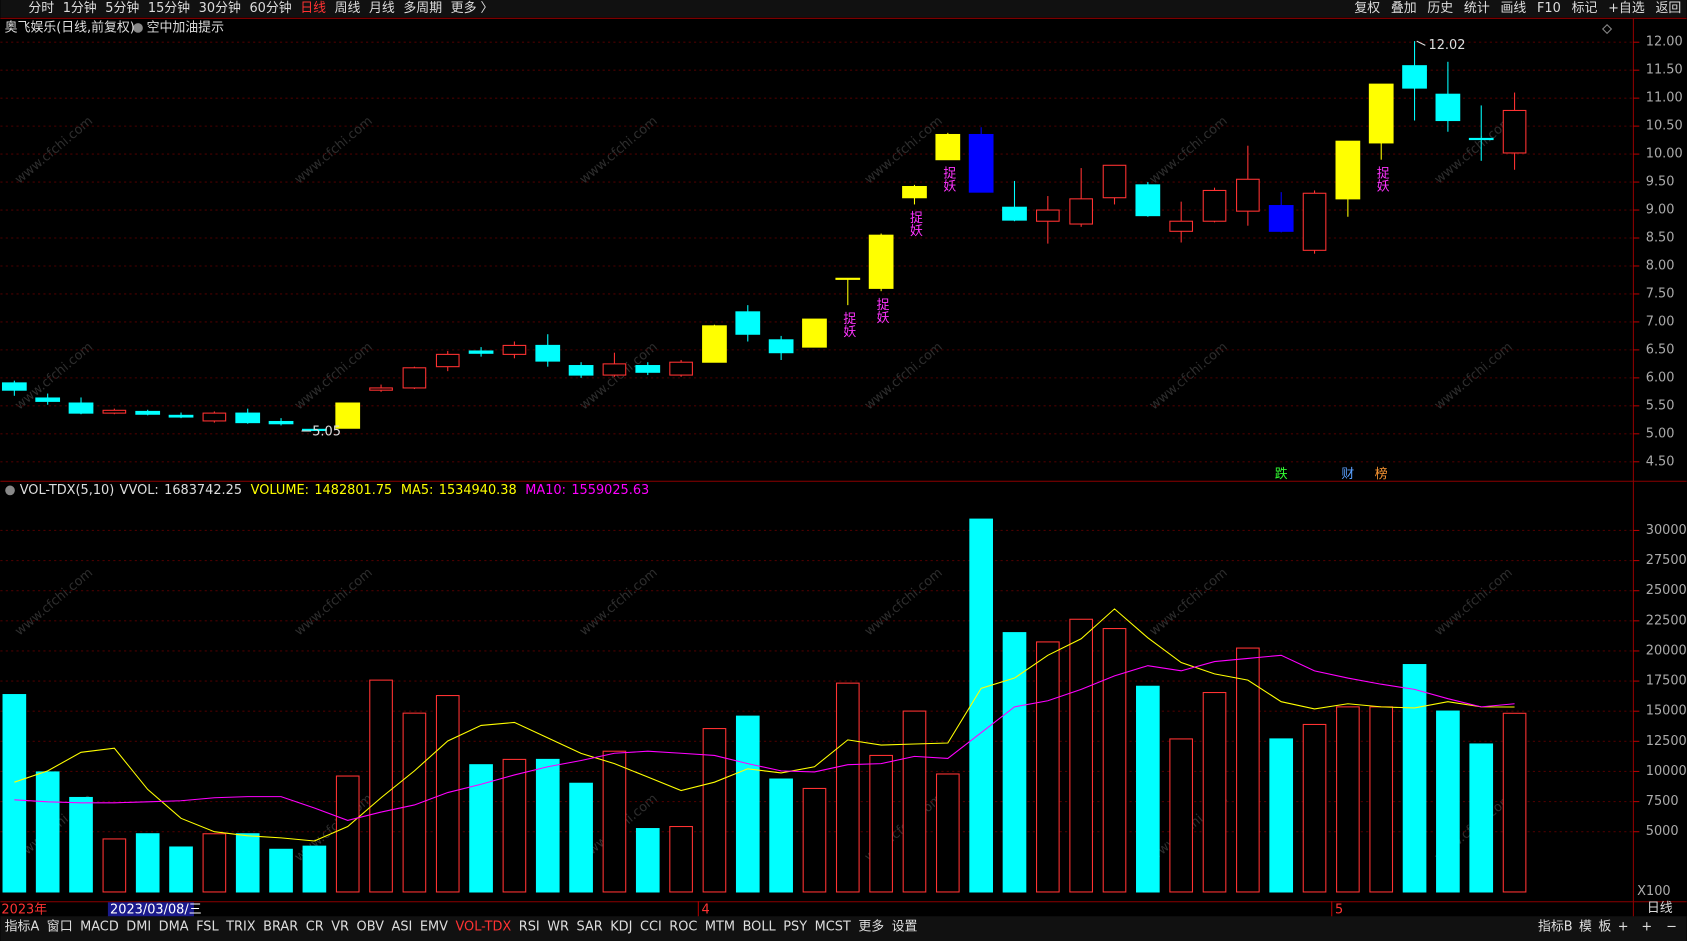  I want to click on timeframe-tab: 15分钟, so click(169, 8).